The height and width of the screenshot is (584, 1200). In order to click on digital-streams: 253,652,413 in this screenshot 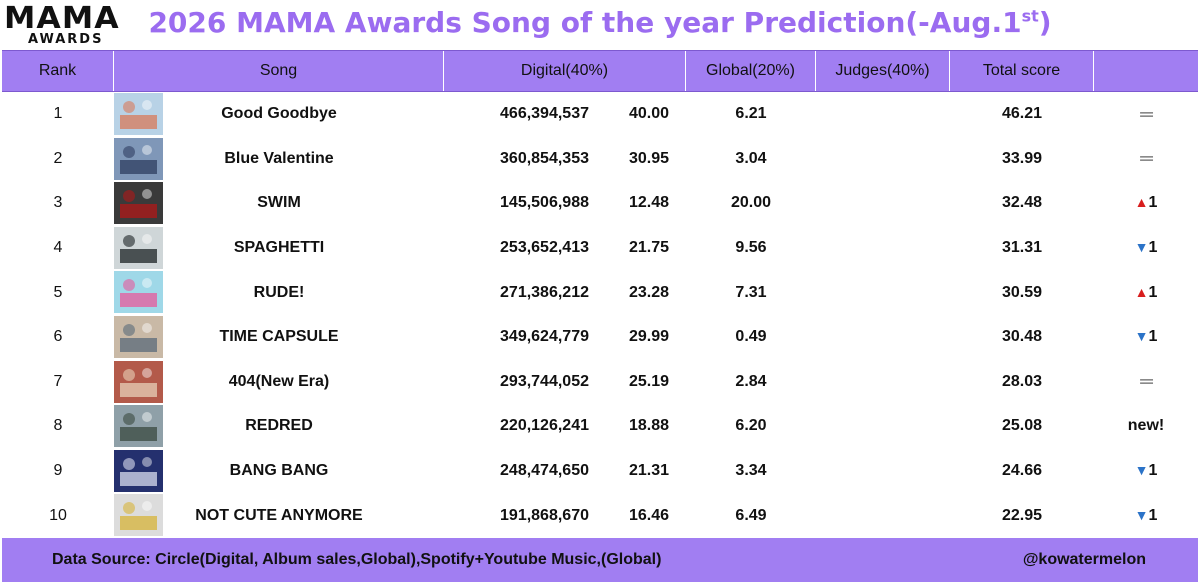, I will do `click(544, 248)`.